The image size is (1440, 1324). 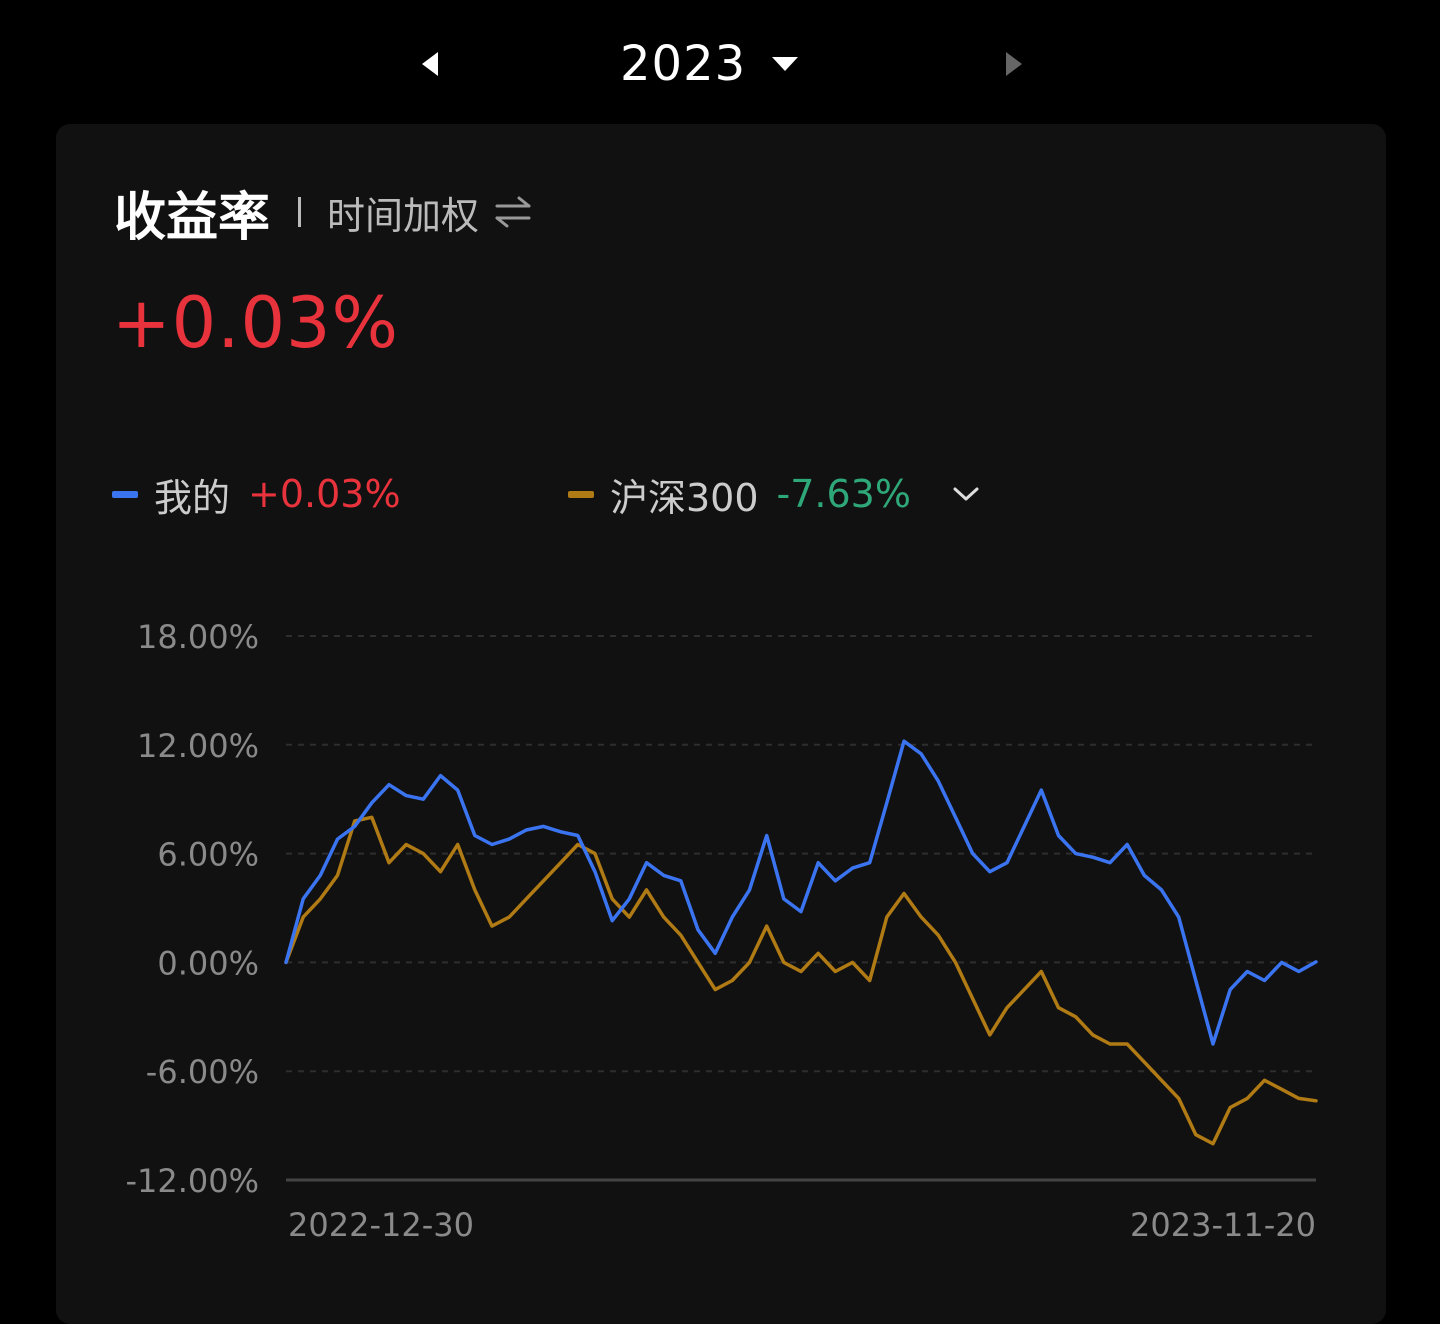 I want to click on legend-mine-swatch, so click(x=125, y=494).